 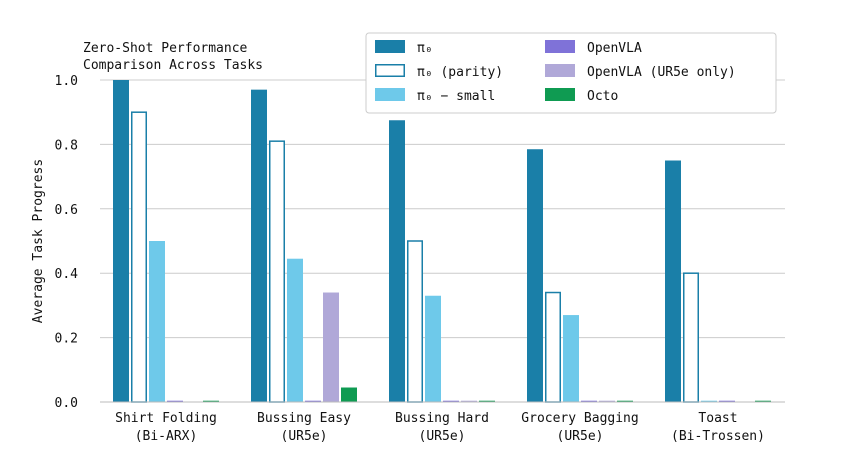 What do you see at coordinates (579, 427) in the screenshot?
I see `x-tick-label: Grocery Bagging (UR5e)` at bounding box center [579, 427].